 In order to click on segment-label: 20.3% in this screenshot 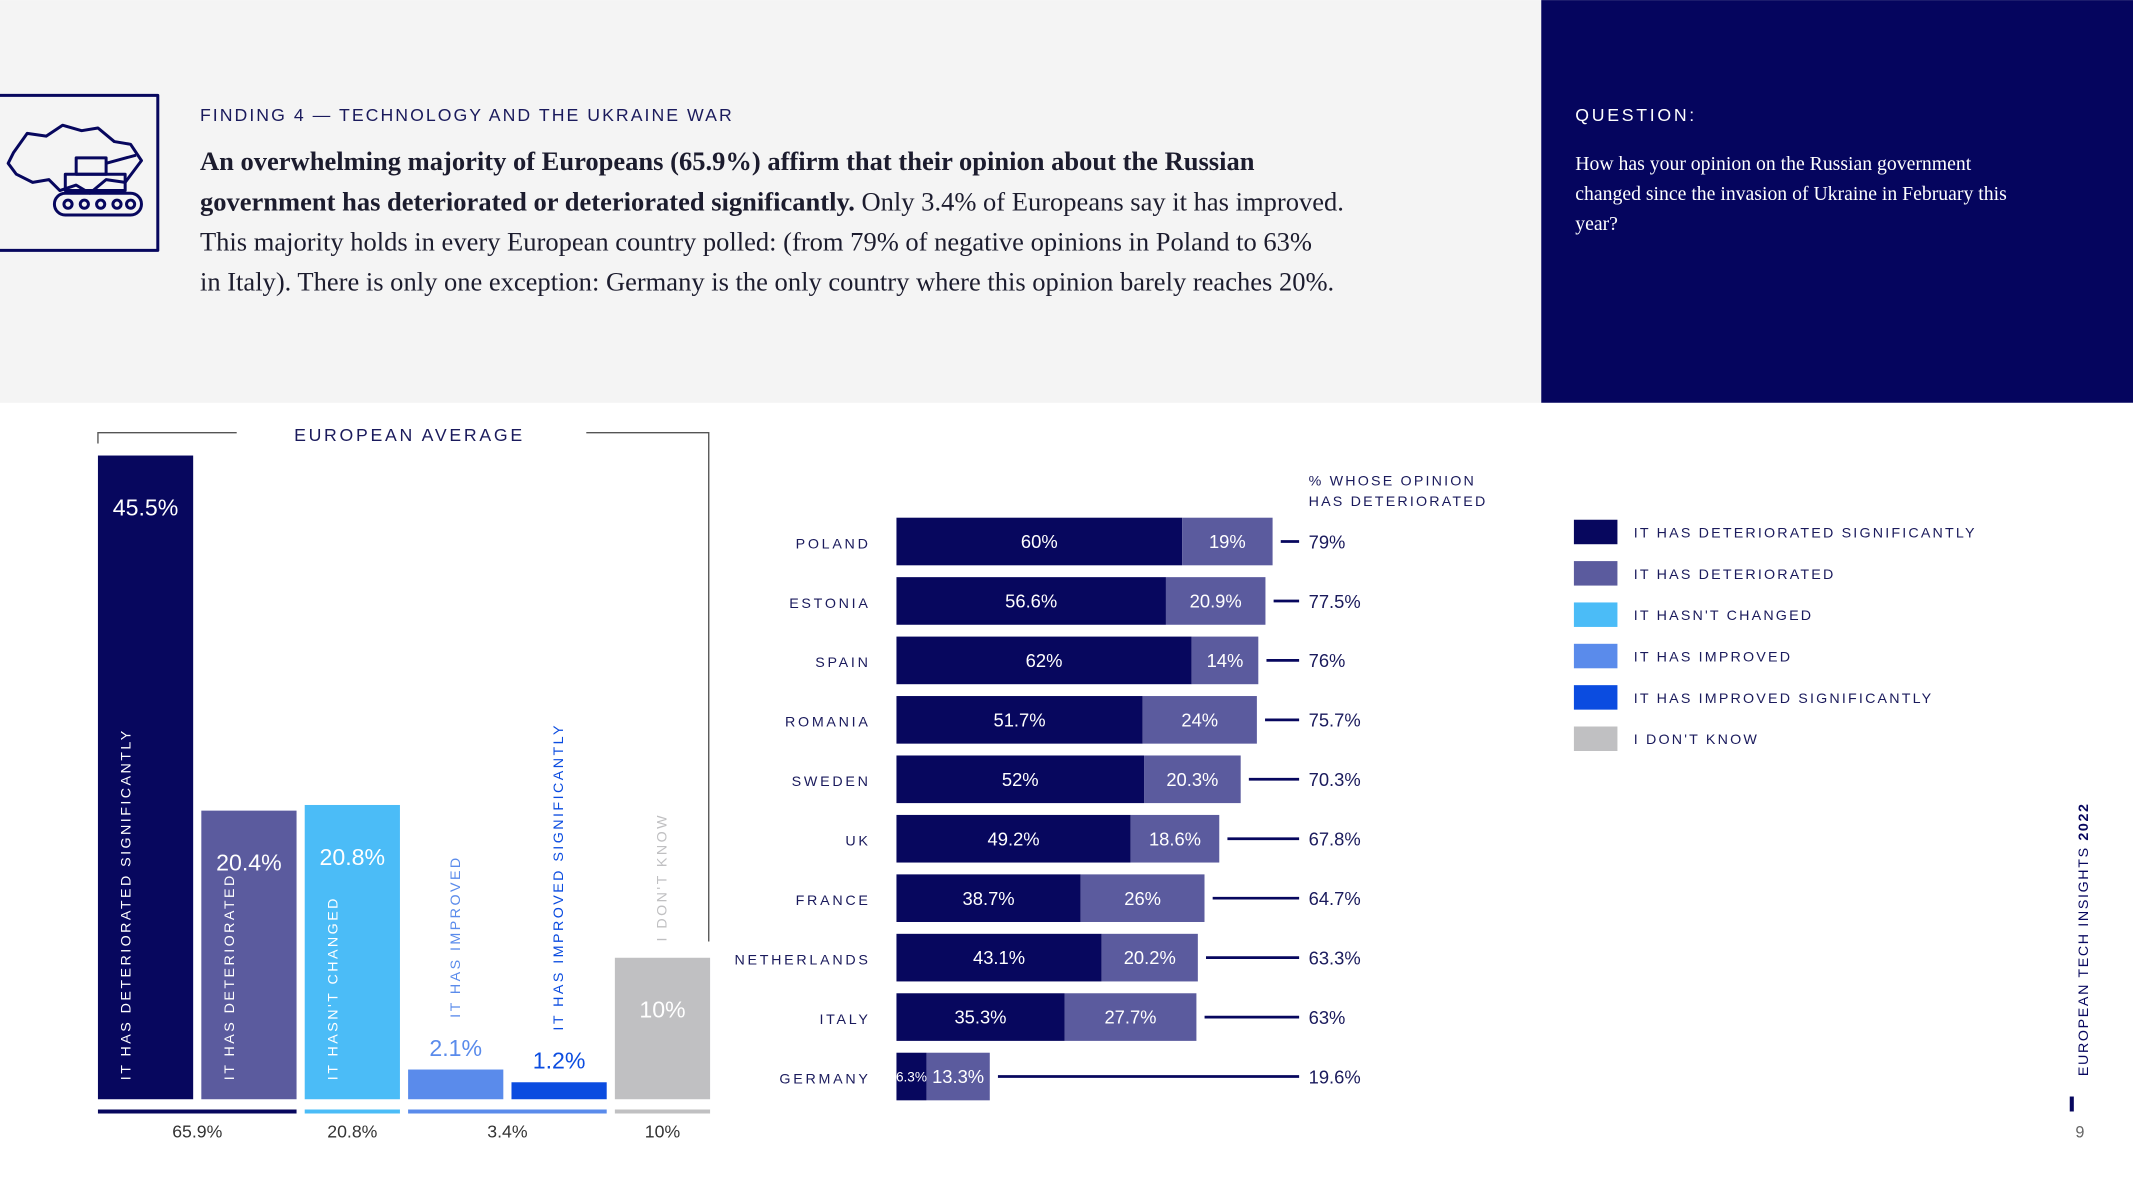, I will do `click(1192, 779)`.